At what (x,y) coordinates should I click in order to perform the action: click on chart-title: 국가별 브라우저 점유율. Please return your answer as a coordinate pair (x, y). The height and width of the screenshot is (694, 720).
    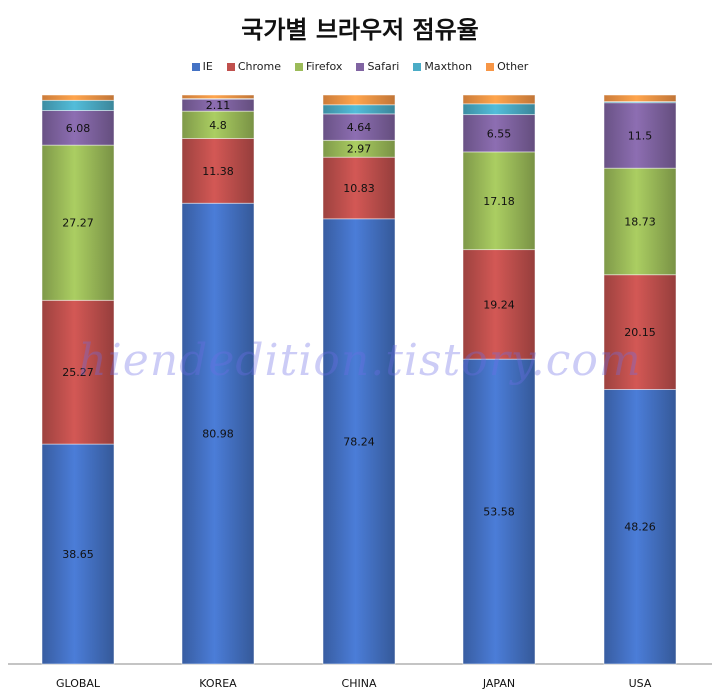
    Looking at the image, I should click on (360, 30).